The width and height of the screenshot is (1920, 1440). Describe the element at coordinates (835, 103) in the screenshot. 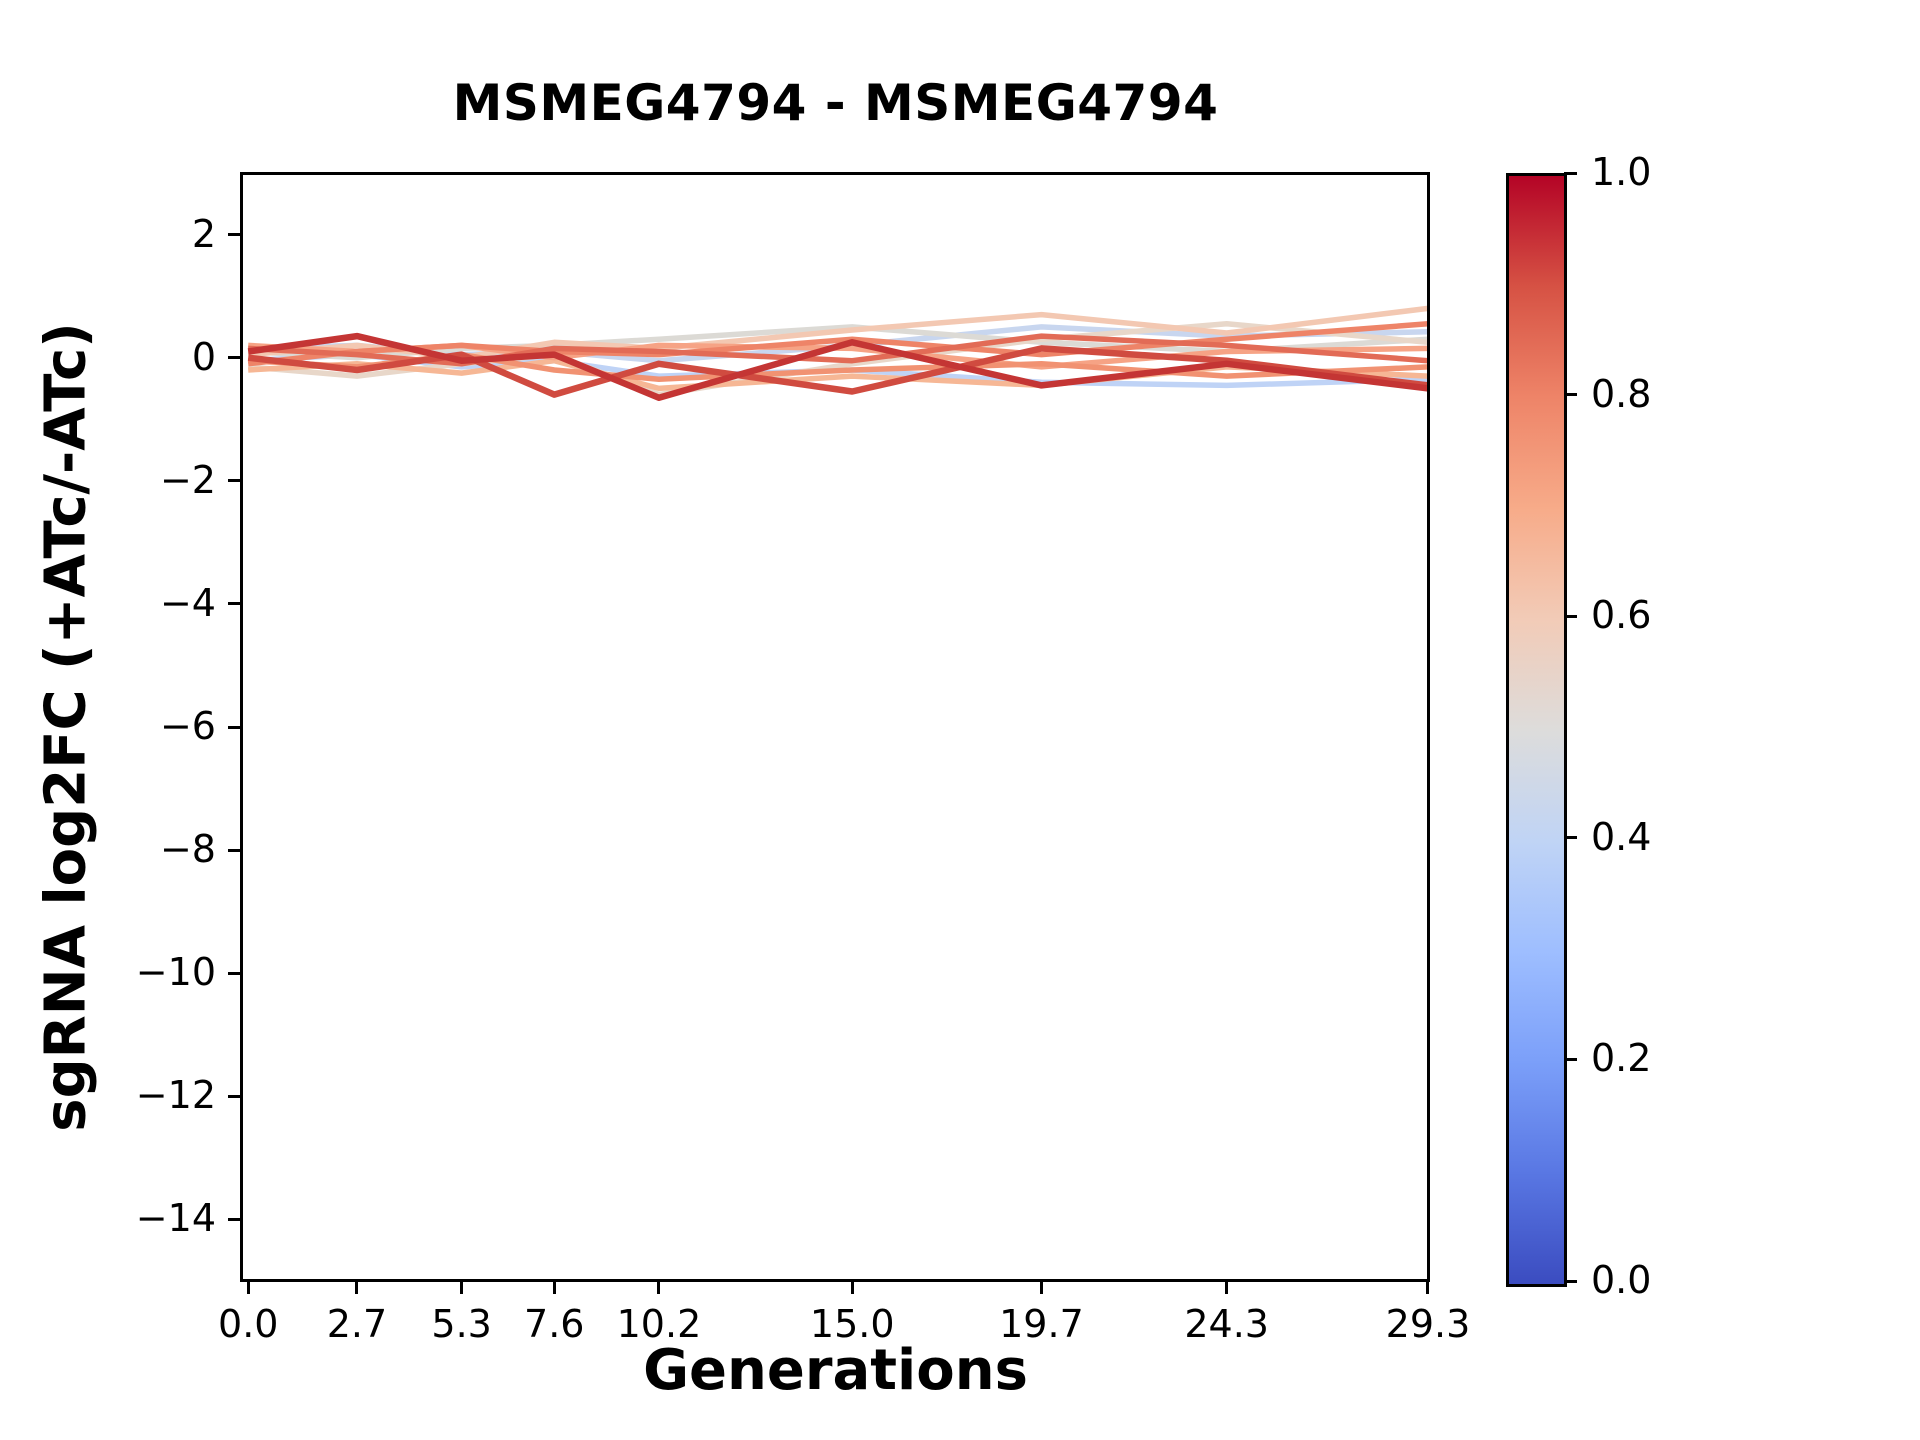

I see `chart-title: MSMEG4794 - MSMEG4794` at that location.